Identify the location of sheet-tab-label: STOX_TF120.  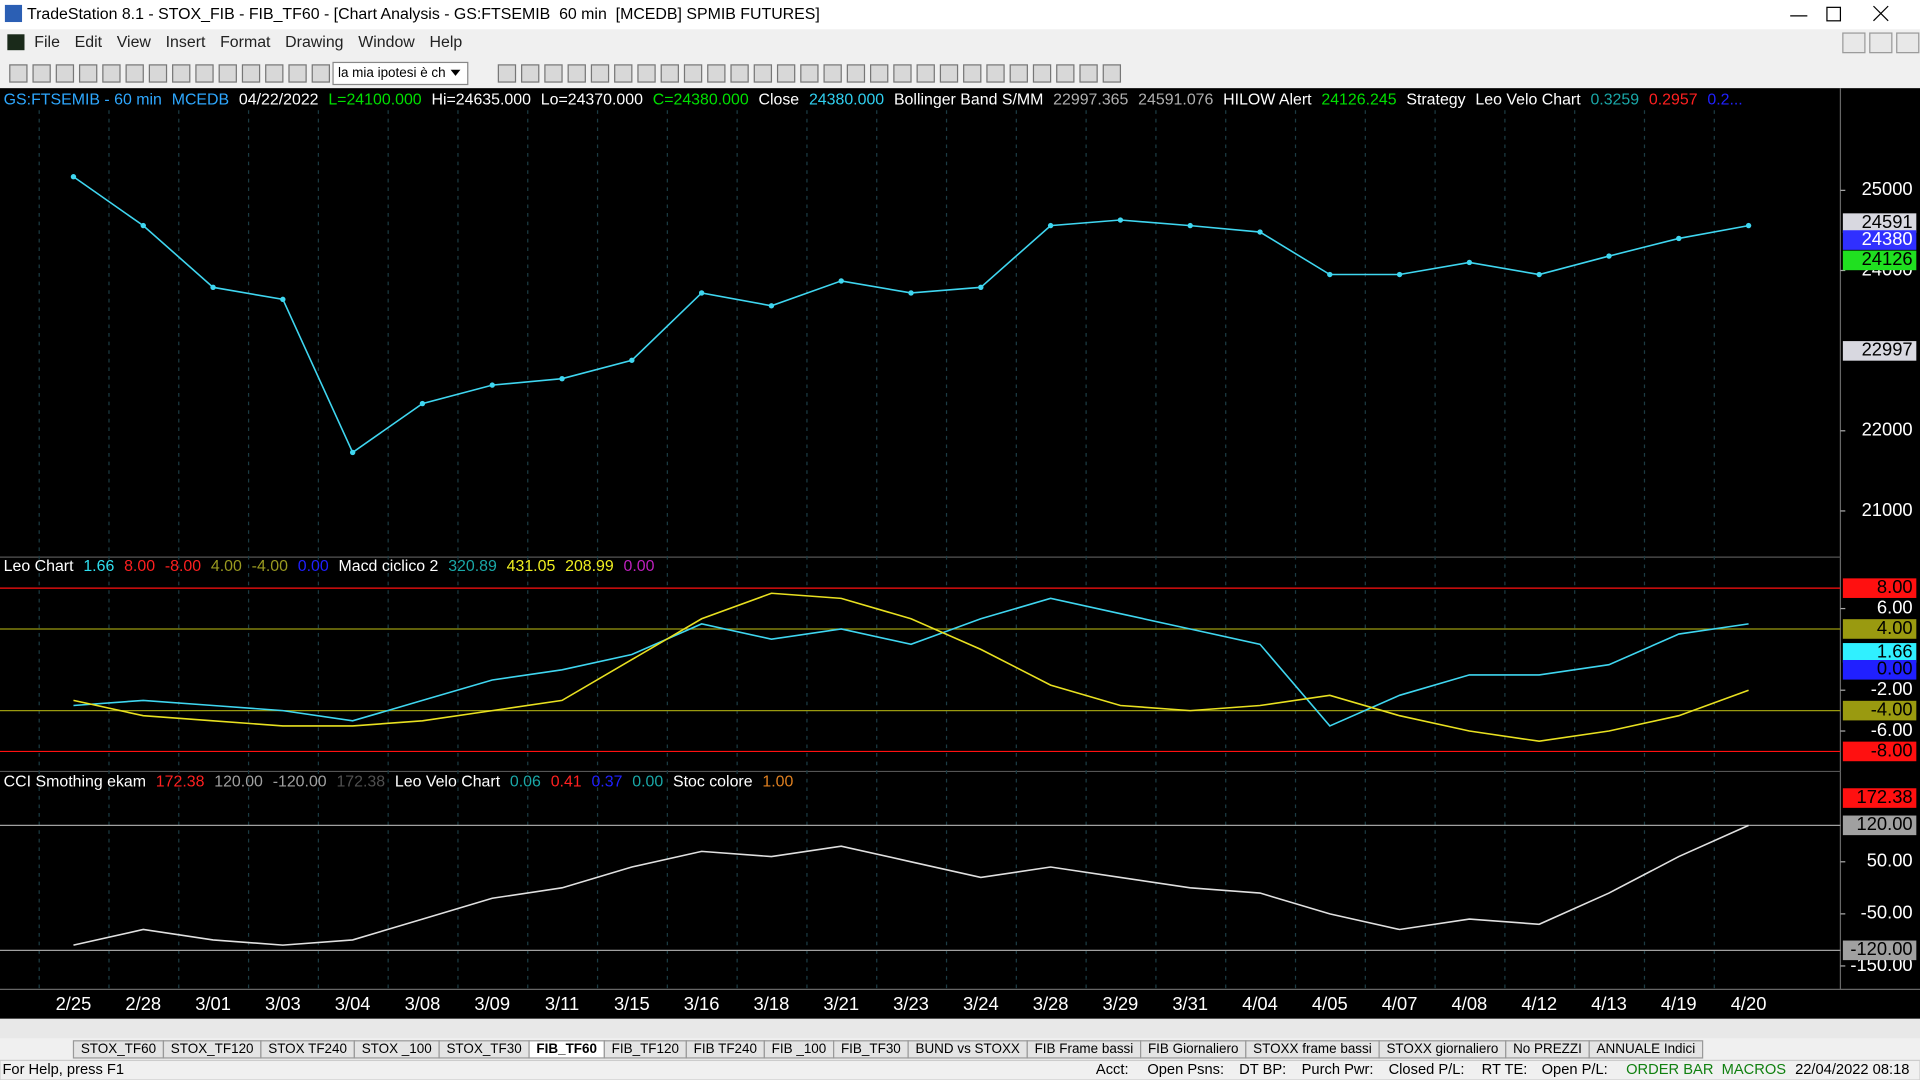
(212, 1048).